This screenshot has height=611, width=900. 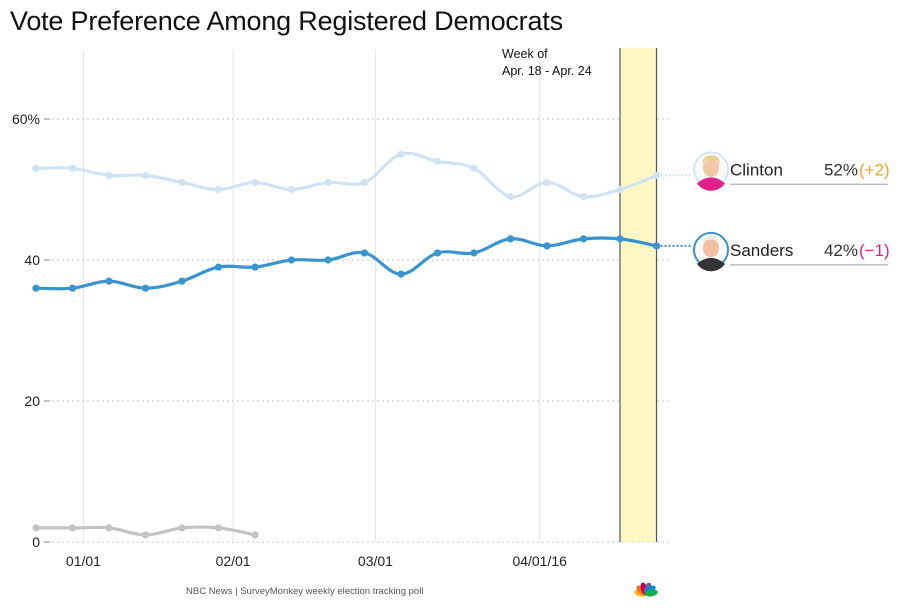 What do you see at coordinates (841, 169) in the screenshot?
I see `legend-value: 52%` at bounding box center [841, 169].